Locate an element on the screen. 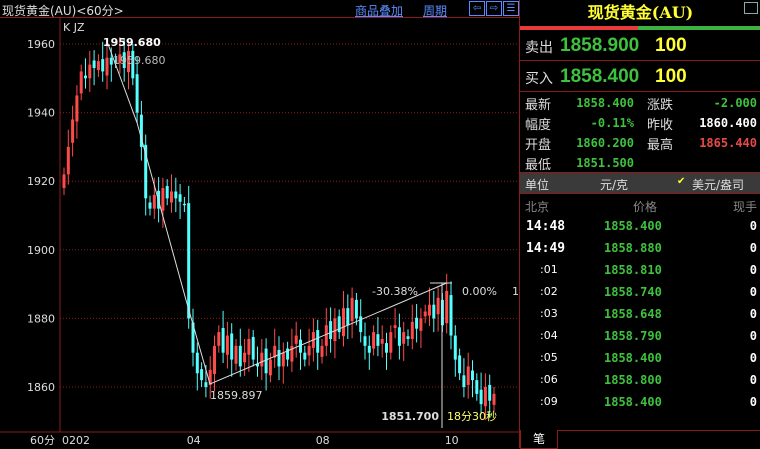 The width and height of the screenshot is (760, 449). layout-icon: ☰ is located at coordinates (511, 8).